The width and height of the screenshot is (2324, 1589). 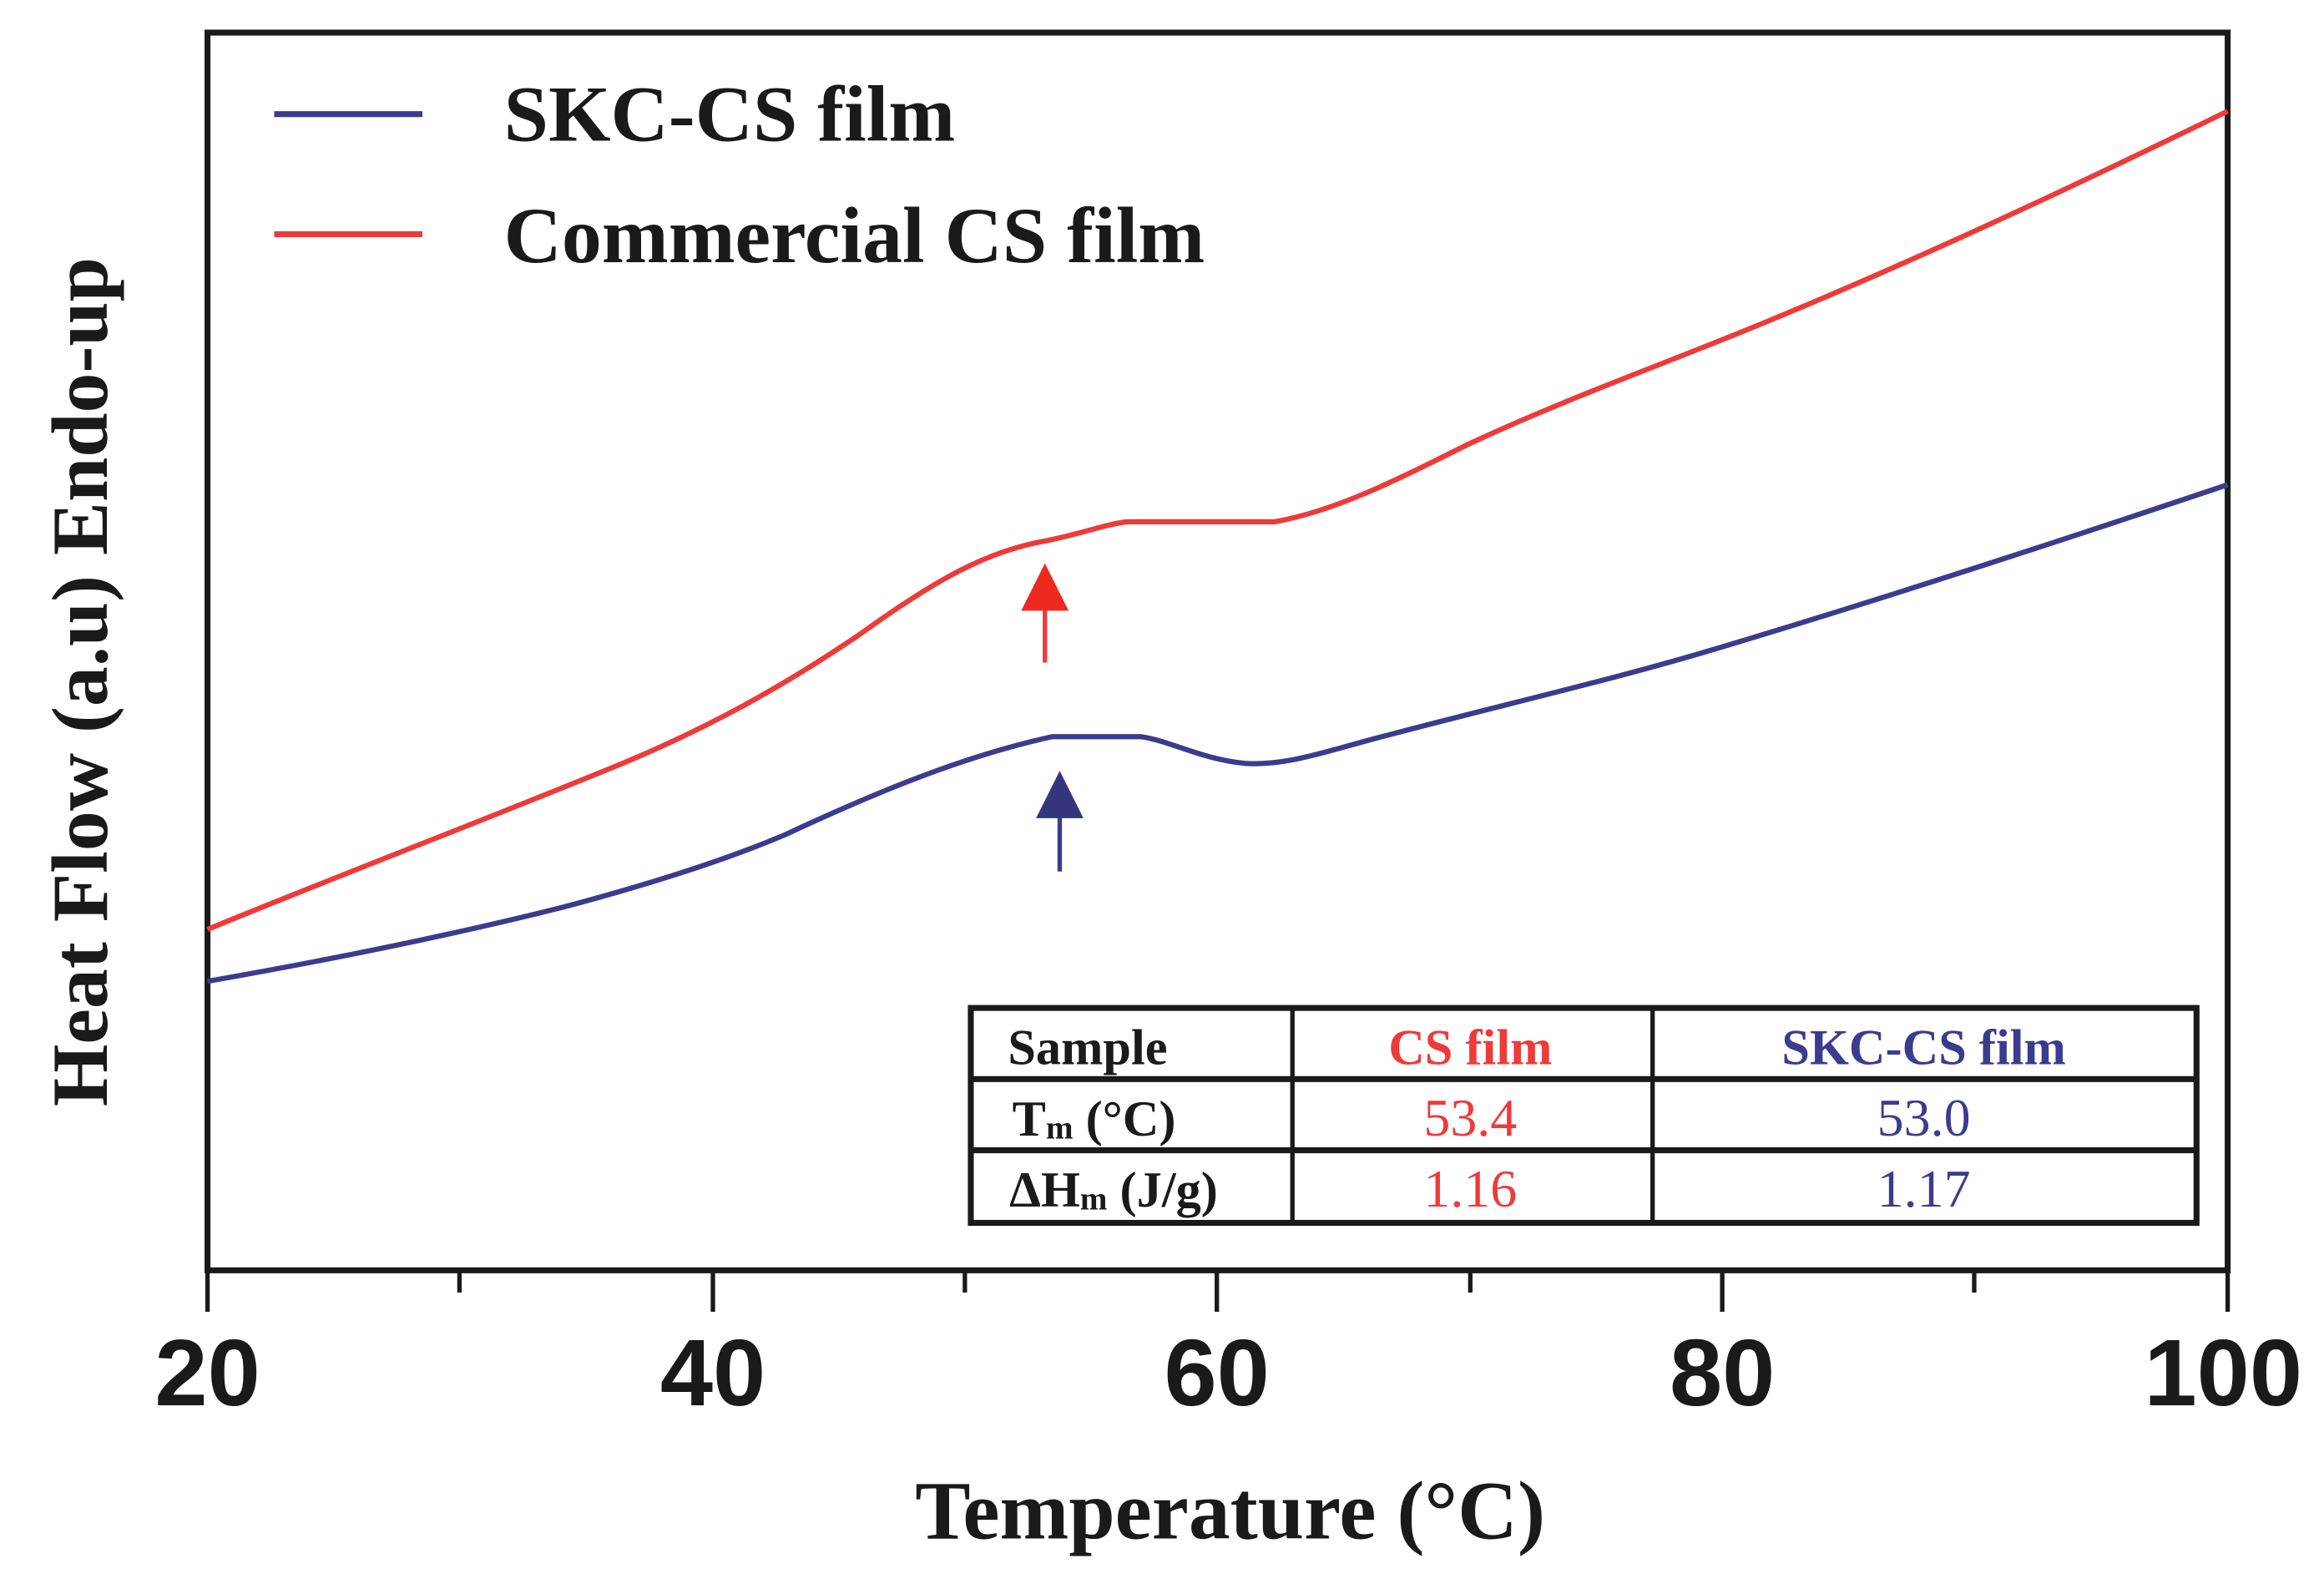 What do you see at coordinates (854, 235) in the screenshot?
I see `legend-label-cs: Commercial CS film` at bounding box center [854, 235].